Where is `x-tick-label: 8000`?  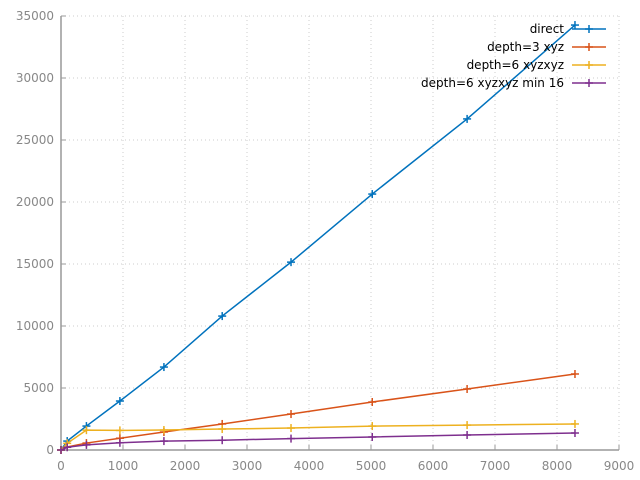 x-tick-label: 8000 is located at coordinates (557, 466).